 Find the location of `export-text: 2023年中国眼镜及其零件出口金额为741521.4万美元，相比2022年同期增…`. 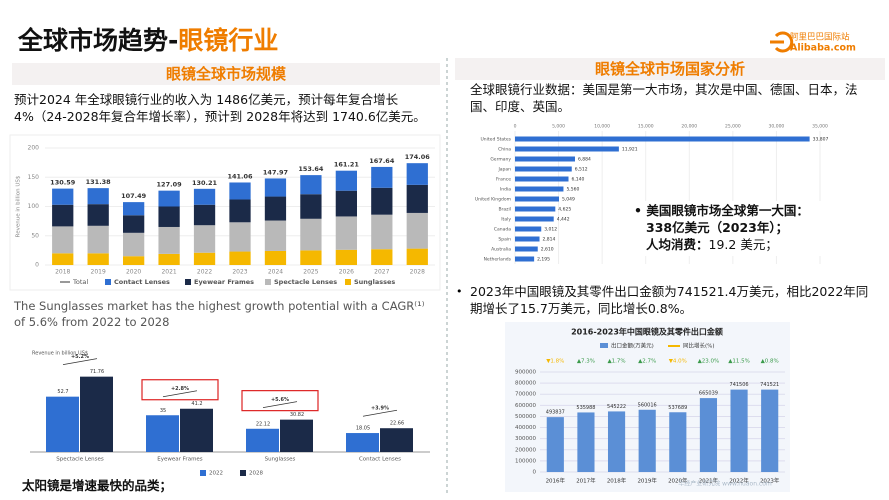

export-text: 2023年中国眼镜及其零件出口金额为741521.4万美元，相比2022年同期增… is located at coordinates (669, 300).